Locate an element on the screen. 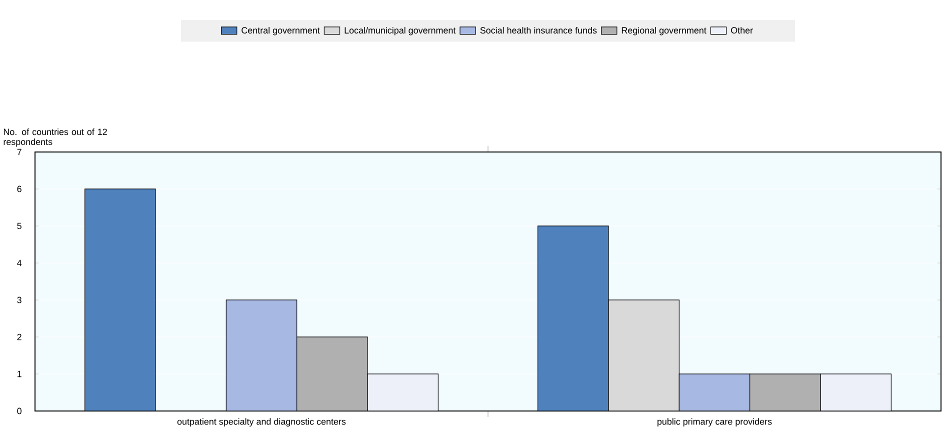 This screenshot has height=434, width=943. legend-label: Social health insurance funds is located at coordinates (538, 30).